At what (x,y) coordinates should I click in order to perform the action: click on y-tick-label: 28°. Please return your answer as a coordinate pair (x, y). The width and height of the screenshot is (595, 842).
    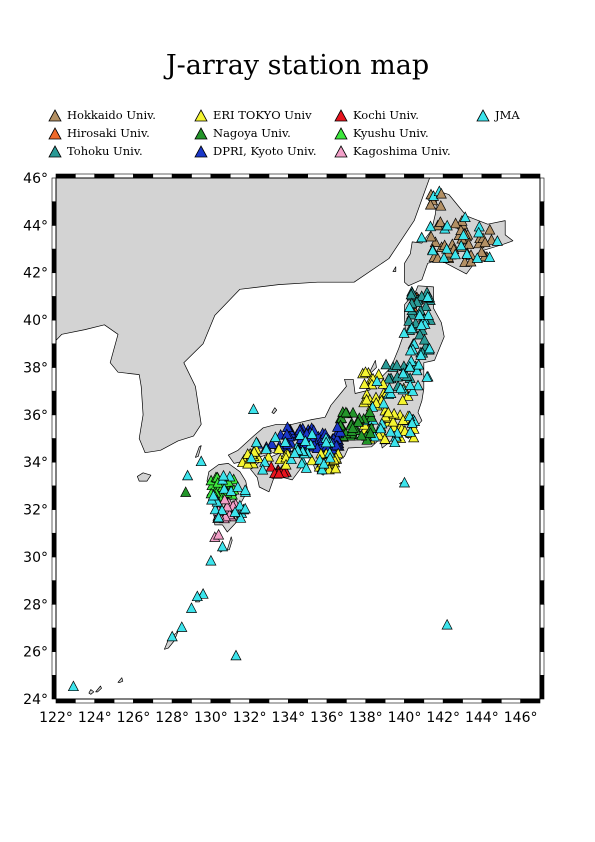
    Looking at the image, I should click on (35, 605).